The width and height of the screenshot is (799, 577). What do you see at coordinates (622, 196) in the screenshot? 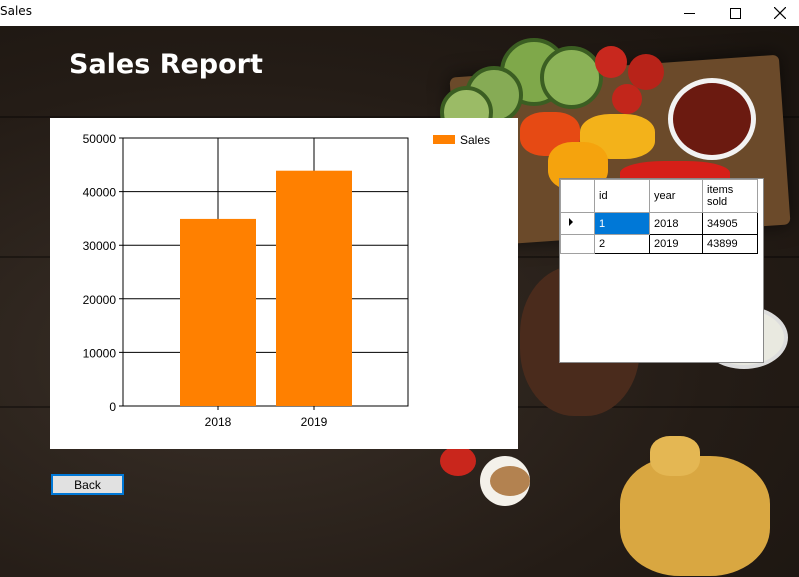
I see `column-header-id: id` at bounding box center [622, 196].